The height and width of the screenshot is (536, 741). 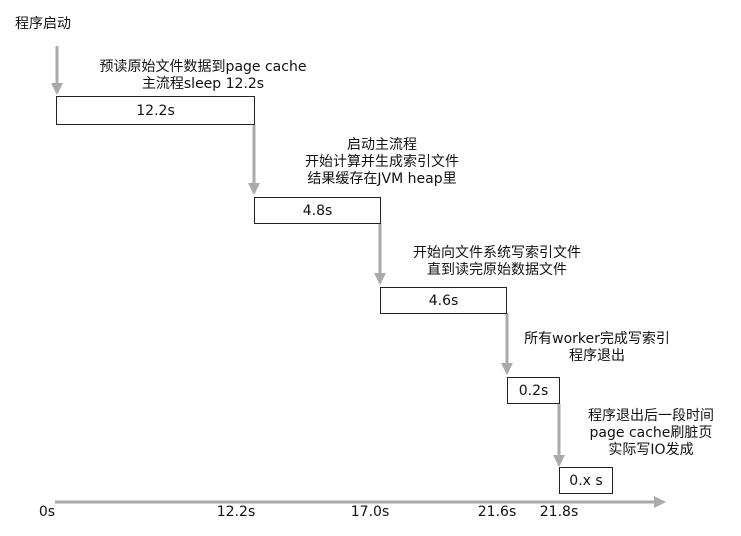 What do you see at coordinates (43, 24) in the screenshot?
I see `start-label: 程序启动` at bounding box center [43, 24].